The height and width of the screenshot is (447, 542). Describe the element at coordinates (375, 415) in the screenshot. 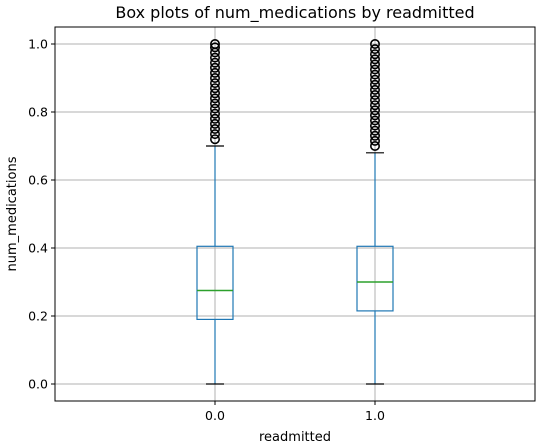

I see `x-tick-label: 1.0` at that location.